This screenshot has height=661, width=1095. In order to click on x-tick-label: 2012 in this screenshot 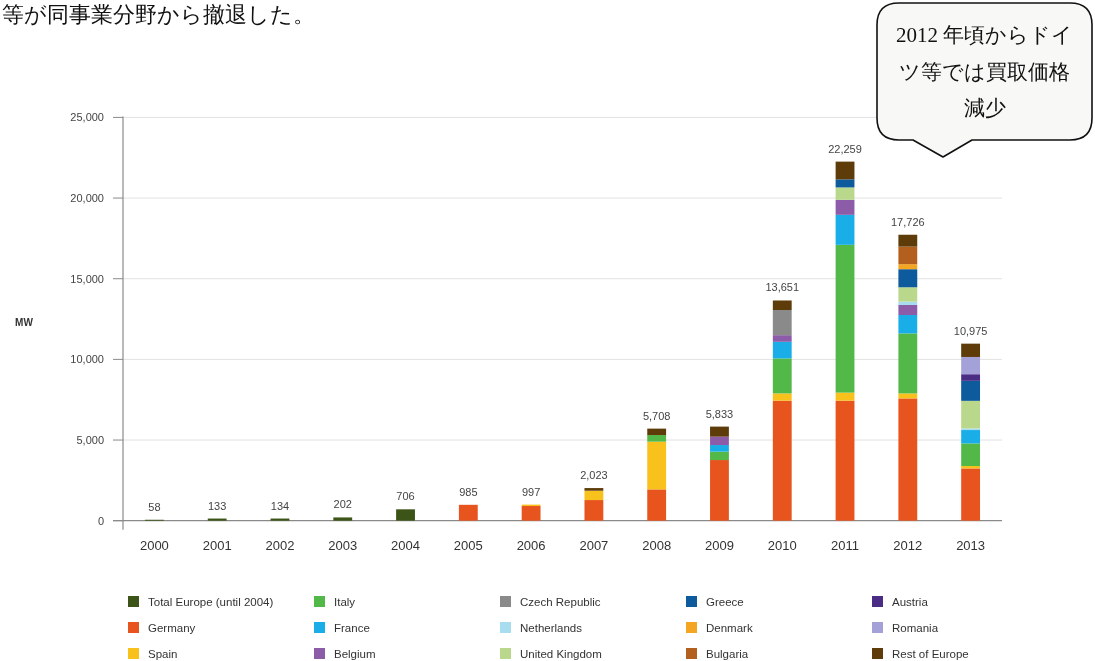, I will do `click(908, 545)`.